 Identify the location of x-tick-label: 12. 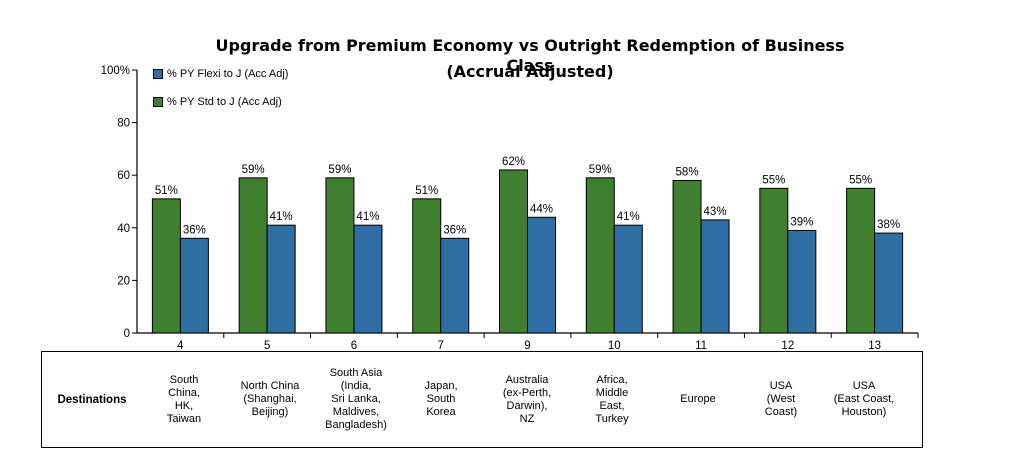
(787, 346).